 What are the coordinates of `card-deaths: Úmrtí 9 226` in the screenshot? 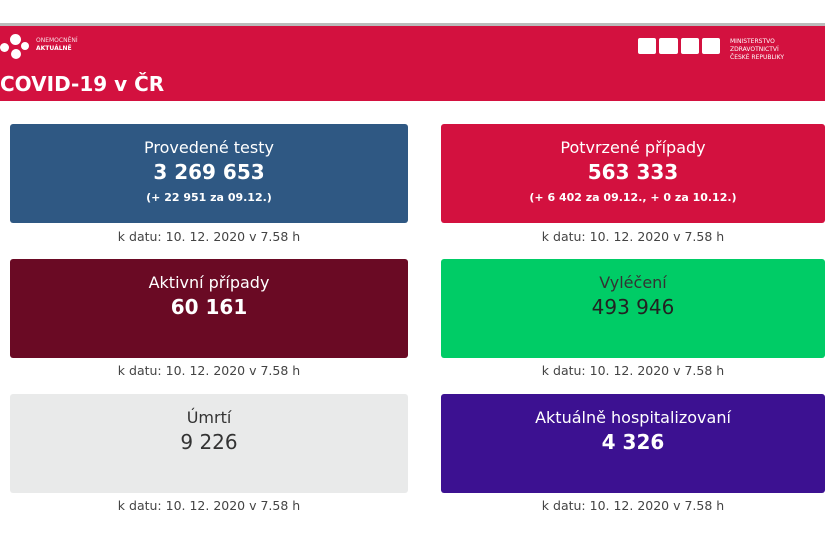 It's located at (209, 443).